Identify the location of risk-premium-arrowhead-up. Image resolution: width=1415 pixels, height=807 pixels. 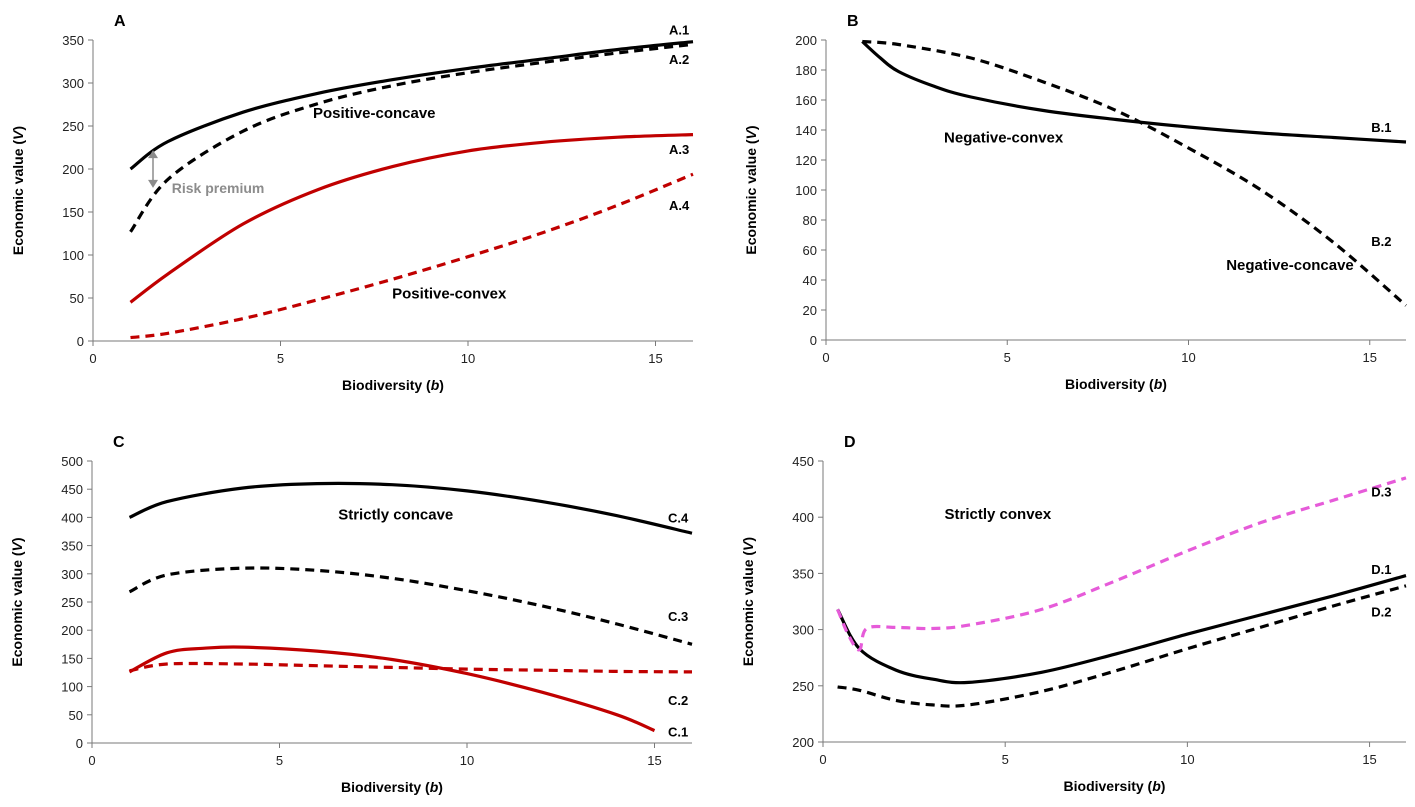
(153, 154).